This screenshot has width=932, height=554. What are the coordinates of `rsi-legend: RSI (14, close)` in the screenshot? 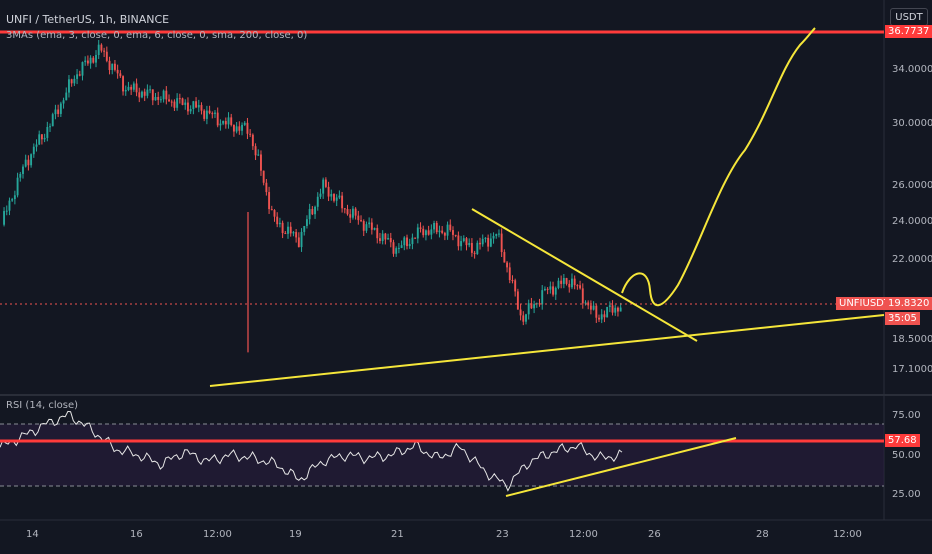 It's located at (42, 405).